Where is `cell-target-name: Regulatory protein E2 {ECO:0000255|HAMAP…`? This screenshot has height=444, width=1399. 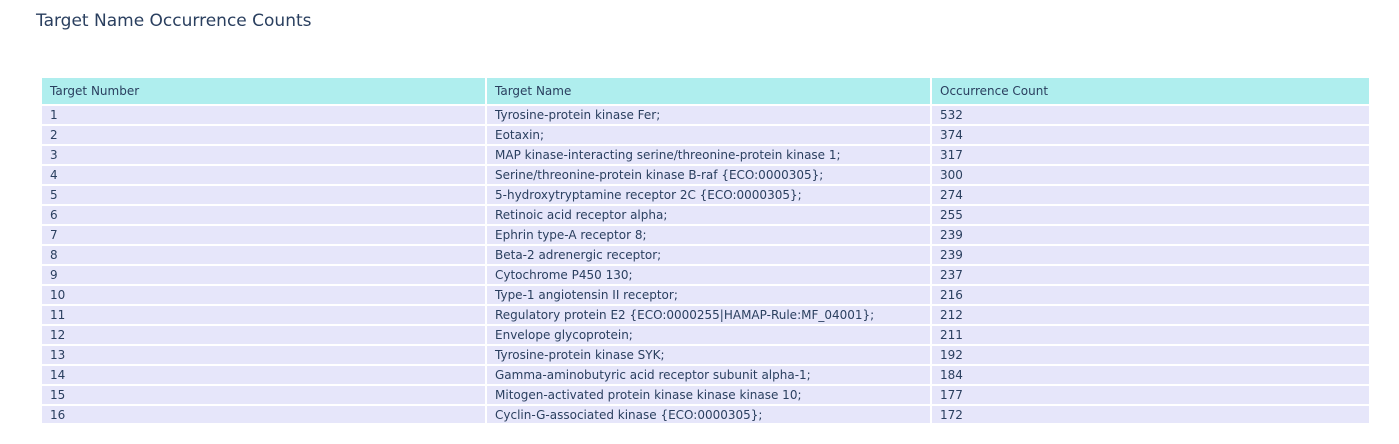
cell-target-name: Regulatory protein E2 {ECO:0000255|HAMAP… is located at coordinates (708, 315).